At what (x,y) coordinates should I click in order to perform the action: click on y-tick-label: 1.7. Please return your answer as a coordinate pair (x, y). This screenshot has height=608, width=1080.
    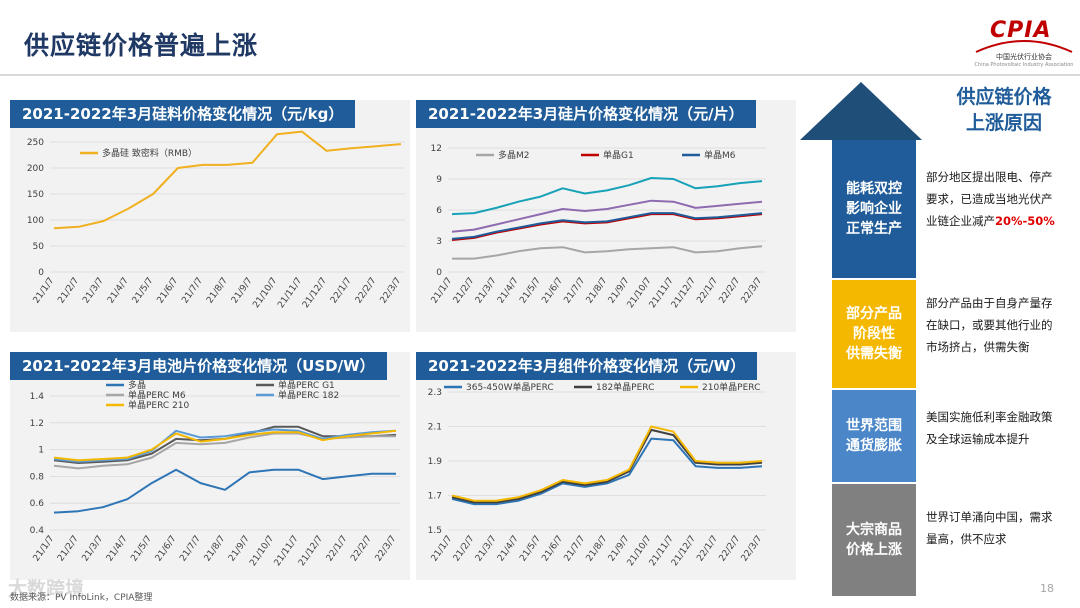
    Looking at the image, I should click on (435, 497).